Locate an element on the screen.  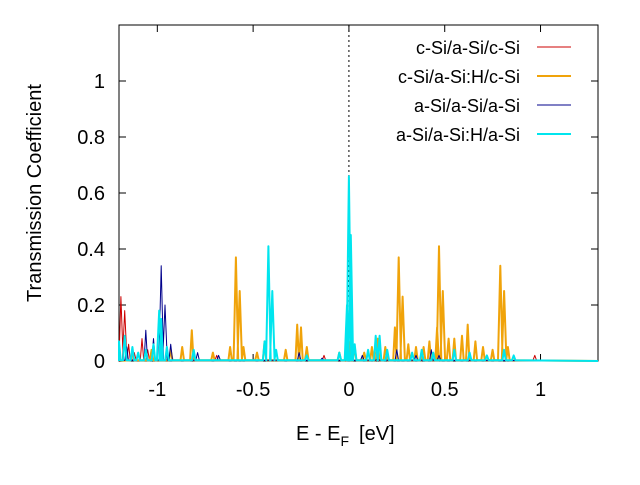
legend-label: c-Si/a-Si/c-Si is located at coordinates (468, 48).